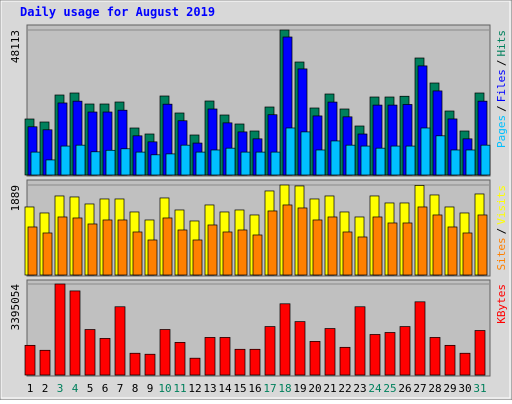  Describe the element at coordinates (434, 388) in the screenshot. I see `x-tick-label: 28` at that location.